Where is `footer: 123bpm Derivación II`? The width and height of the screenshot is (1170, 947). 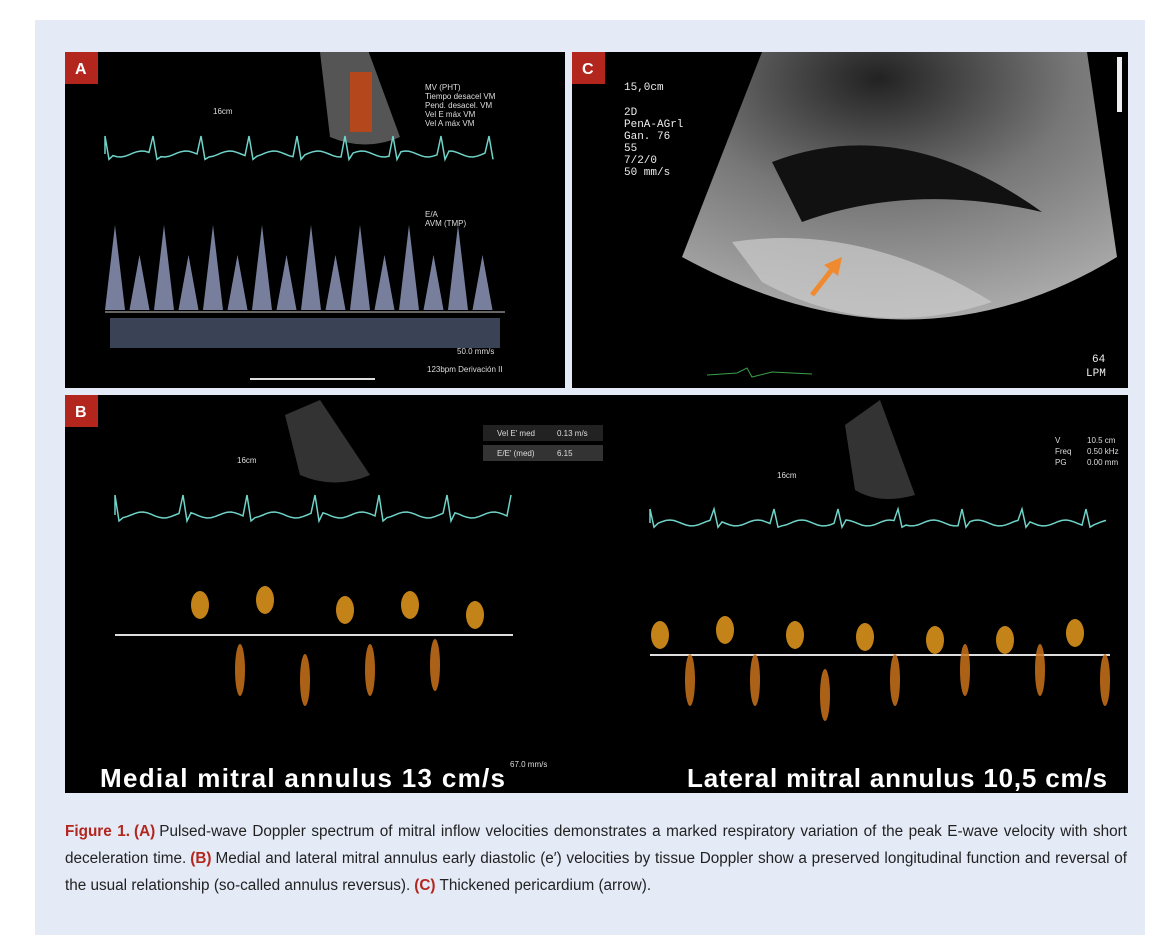
footer: 123bpm Derivación II is located at coordinates (465, 369).